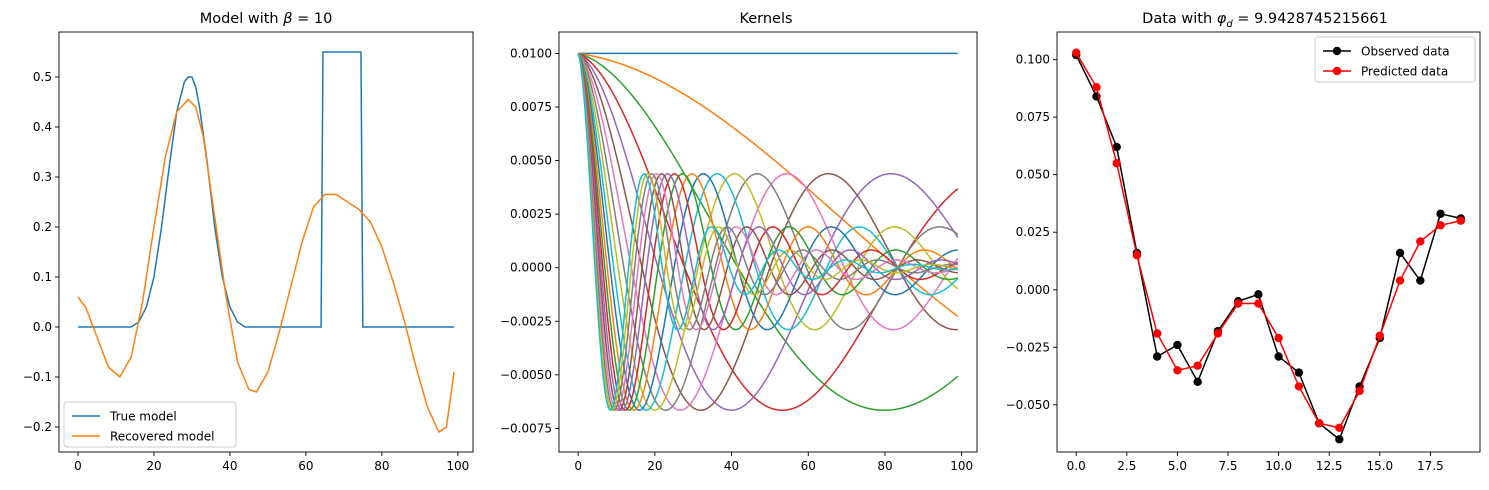 The width and height of the screenshot is (1489, 490). Describe the element at coordinates (42, 127) in the screenshot. I see `y-tick-label: 0.4` at that location.